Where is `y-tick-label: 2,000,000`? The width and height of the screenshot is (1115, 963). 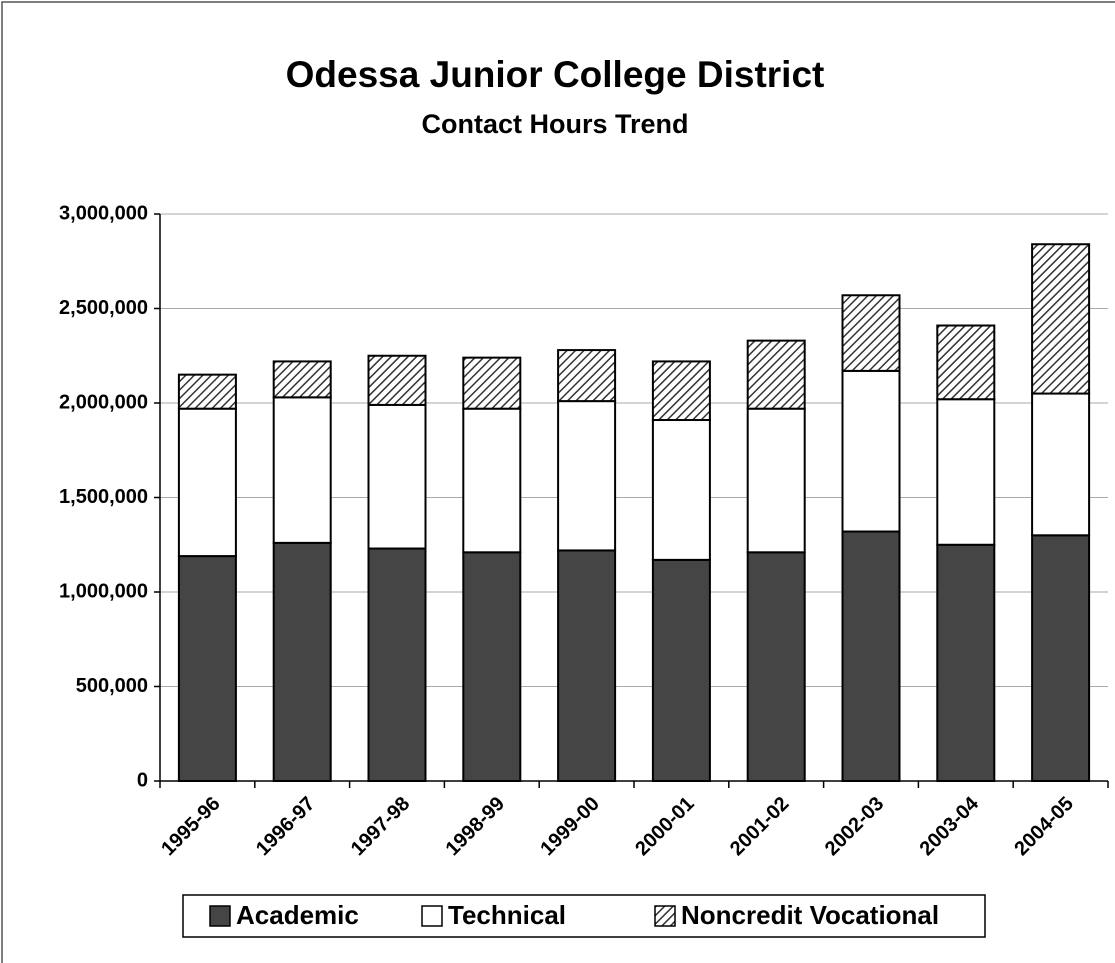 y-tick-label: 2,000,000 is located at coordinates (103, 402).